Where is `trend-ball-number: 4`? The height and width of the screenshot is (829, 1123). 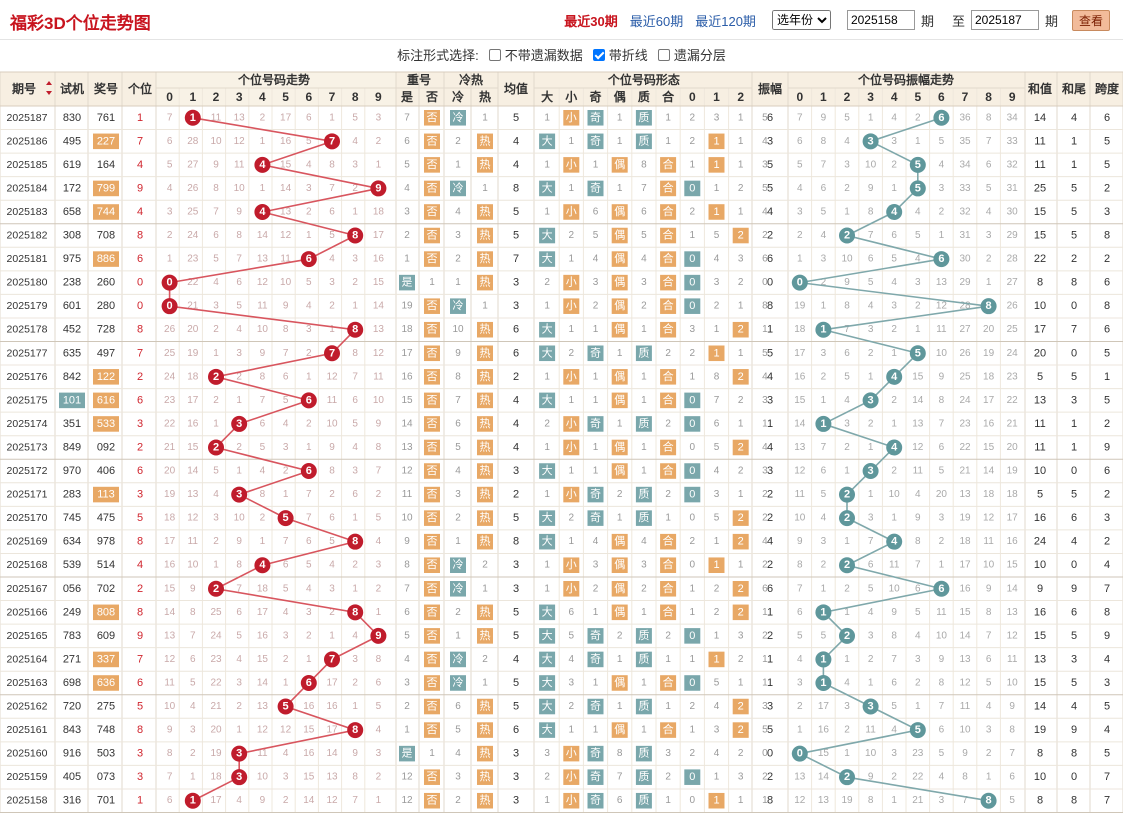
trend-ball-number: 4 is located at coordinates (262, 565).